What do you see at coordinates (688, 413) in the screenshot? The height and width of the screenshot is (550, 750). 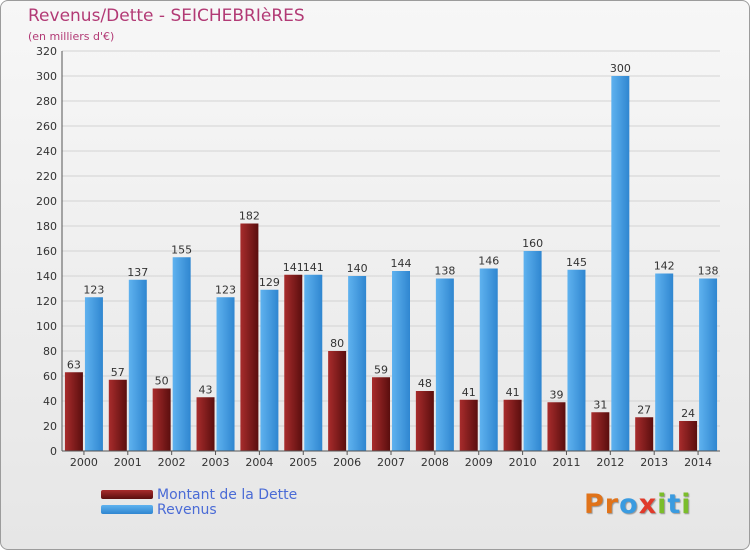 I see `data-label: 24` at bounding box center [688, 413].